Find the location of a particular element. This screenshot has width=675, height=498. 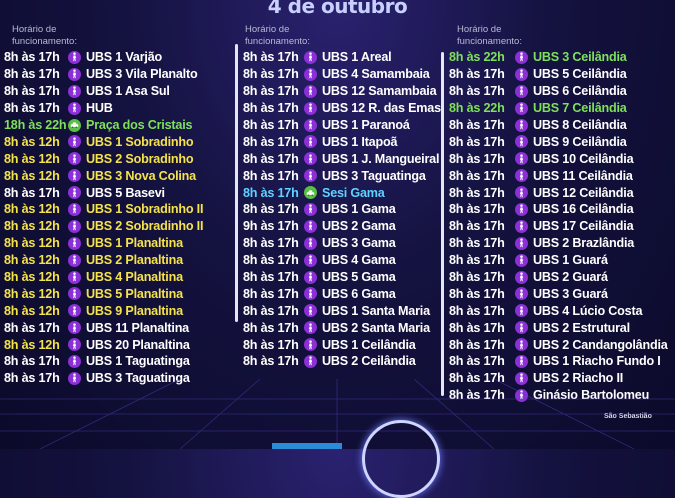

location-name: UBS 2 Ceilândia is located at coordinates (369, 361).